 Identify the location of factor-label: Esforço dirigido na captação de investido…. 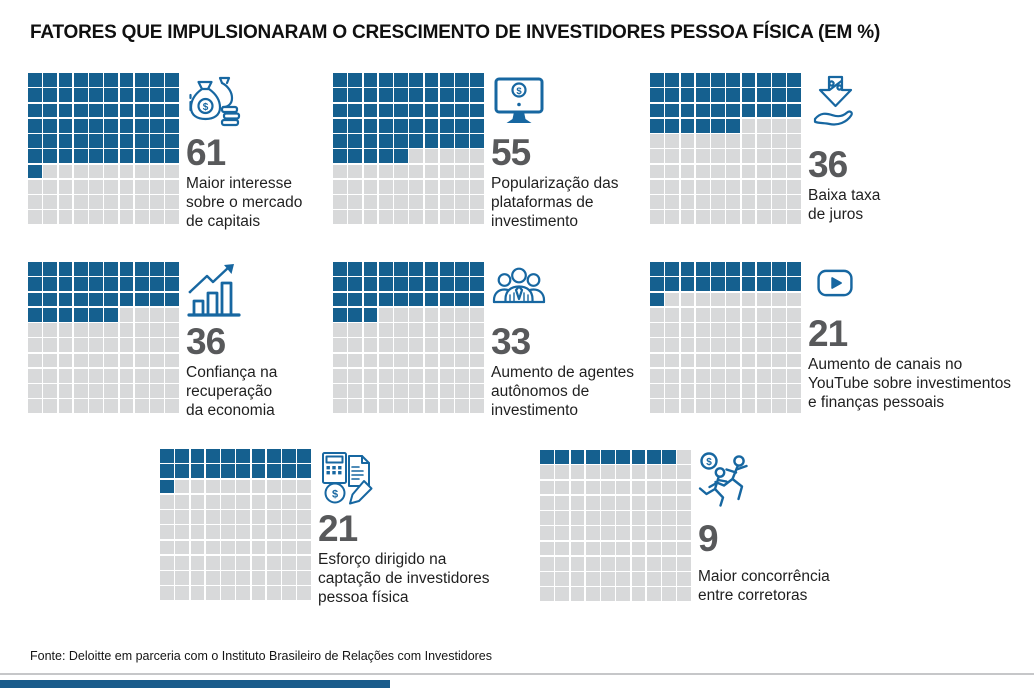
(404, 578).